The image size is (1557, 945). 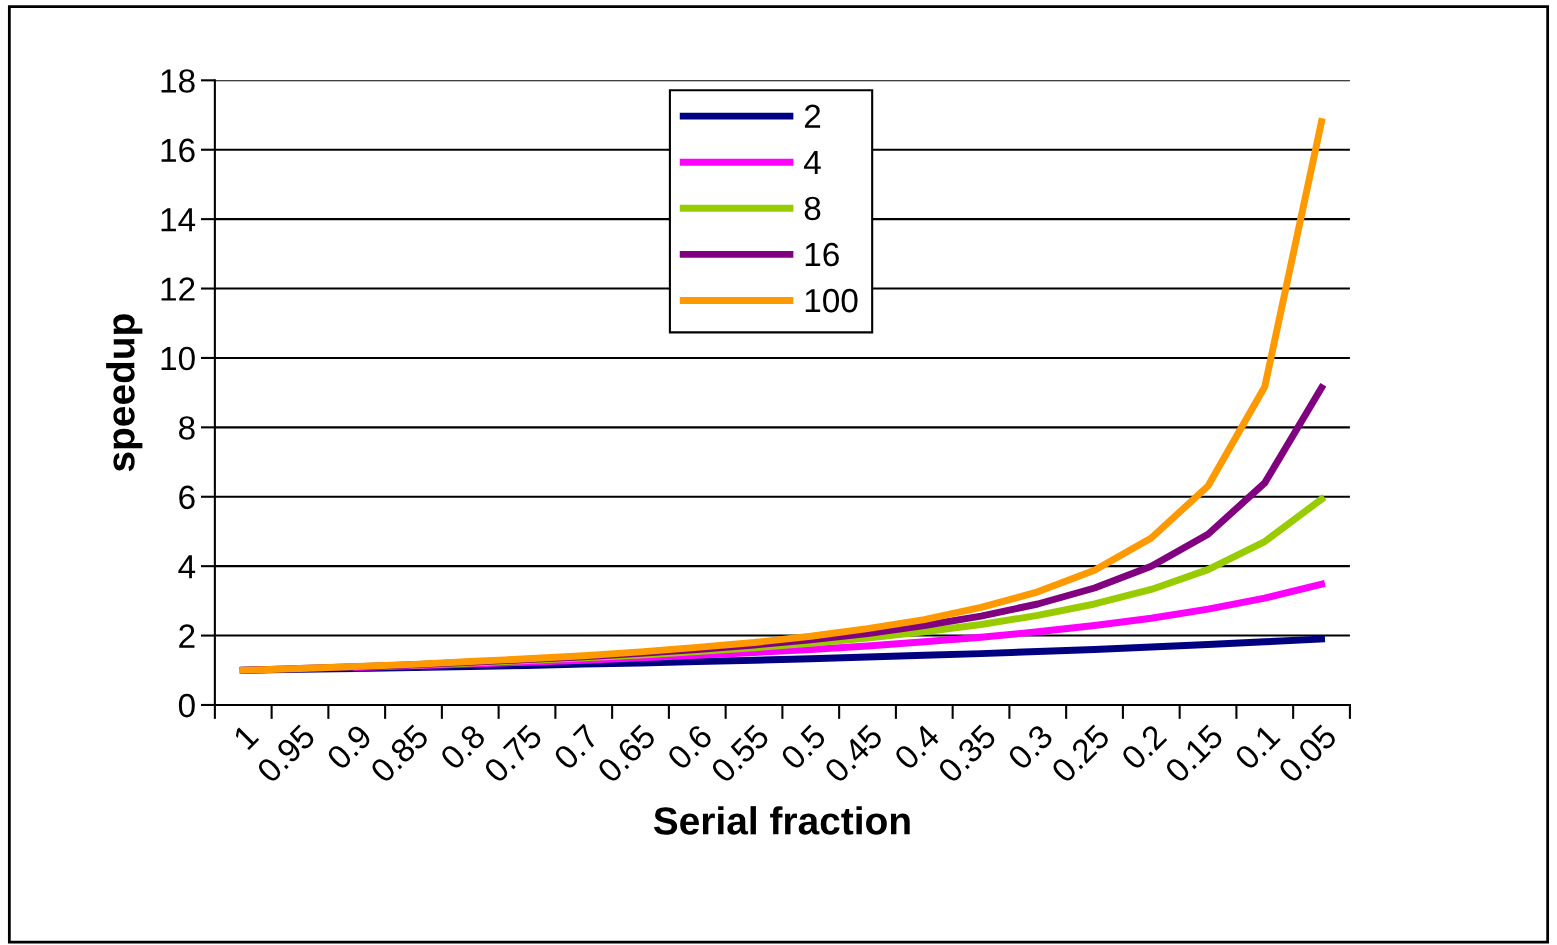 What do you see at coordinates (124, 393) in the screenshot?
I see `y-axis-title: speedup` at bounding box center [124, 393].